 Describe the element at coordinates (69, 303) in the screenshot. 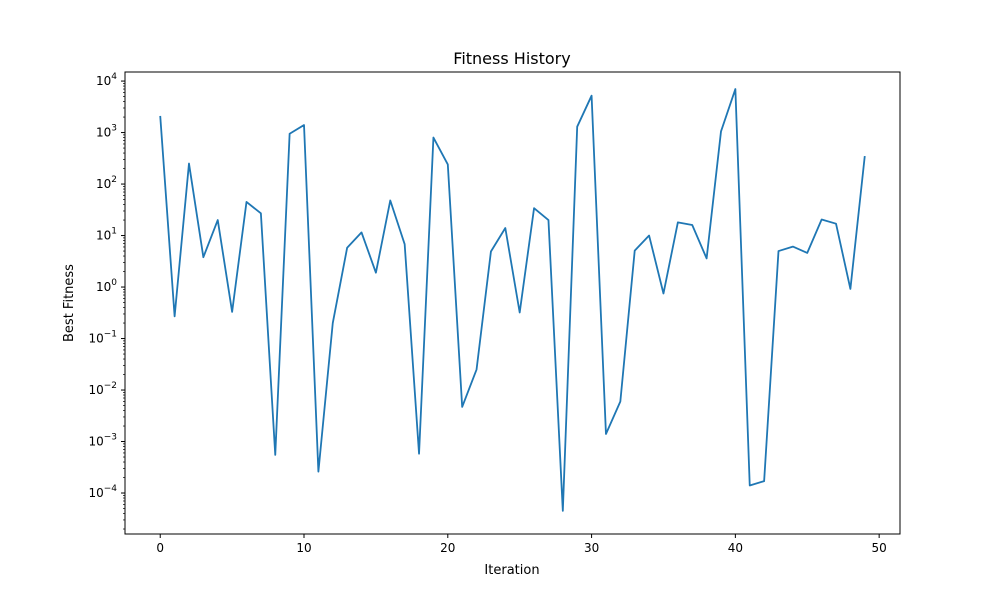

I see `y-axis-label: Best Fitness` at that location.